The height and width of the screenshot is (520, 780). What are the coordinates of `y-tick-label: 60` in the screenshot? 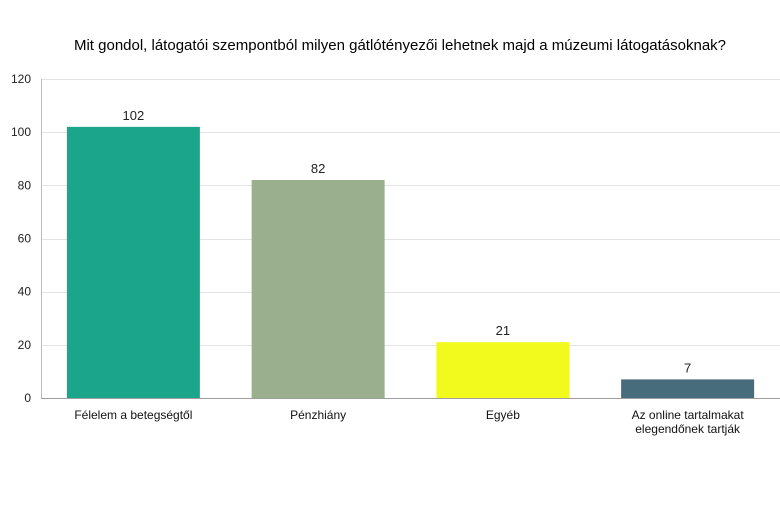 It's located at (25, 239).